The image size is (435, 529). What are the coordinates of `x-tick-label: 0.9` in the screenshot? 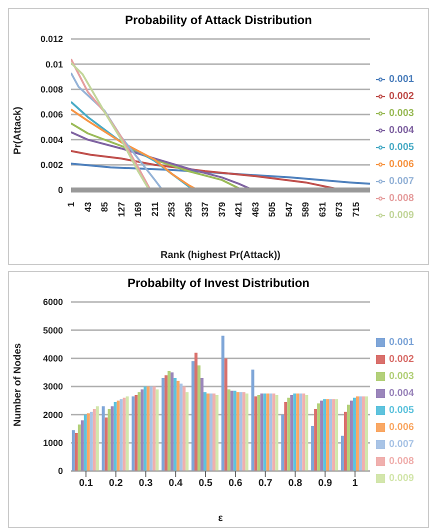 It's located at (325, 484).